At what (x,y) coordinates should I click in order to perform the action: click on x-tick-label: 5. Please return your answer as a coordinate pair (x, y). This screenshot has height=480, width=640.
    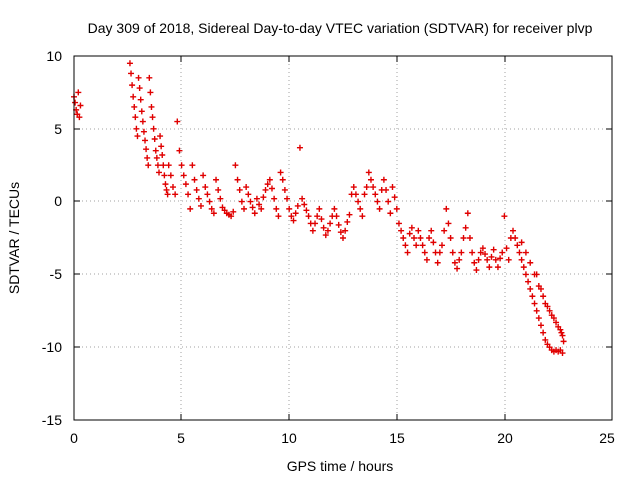
    Looking at the image, I should click on (181, 438).